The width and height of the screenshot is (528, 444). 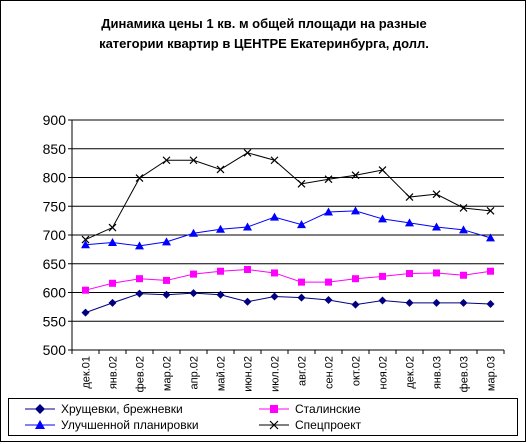 I want to click on x-tick-label-1: янв.02, so click(x=114, y=372).